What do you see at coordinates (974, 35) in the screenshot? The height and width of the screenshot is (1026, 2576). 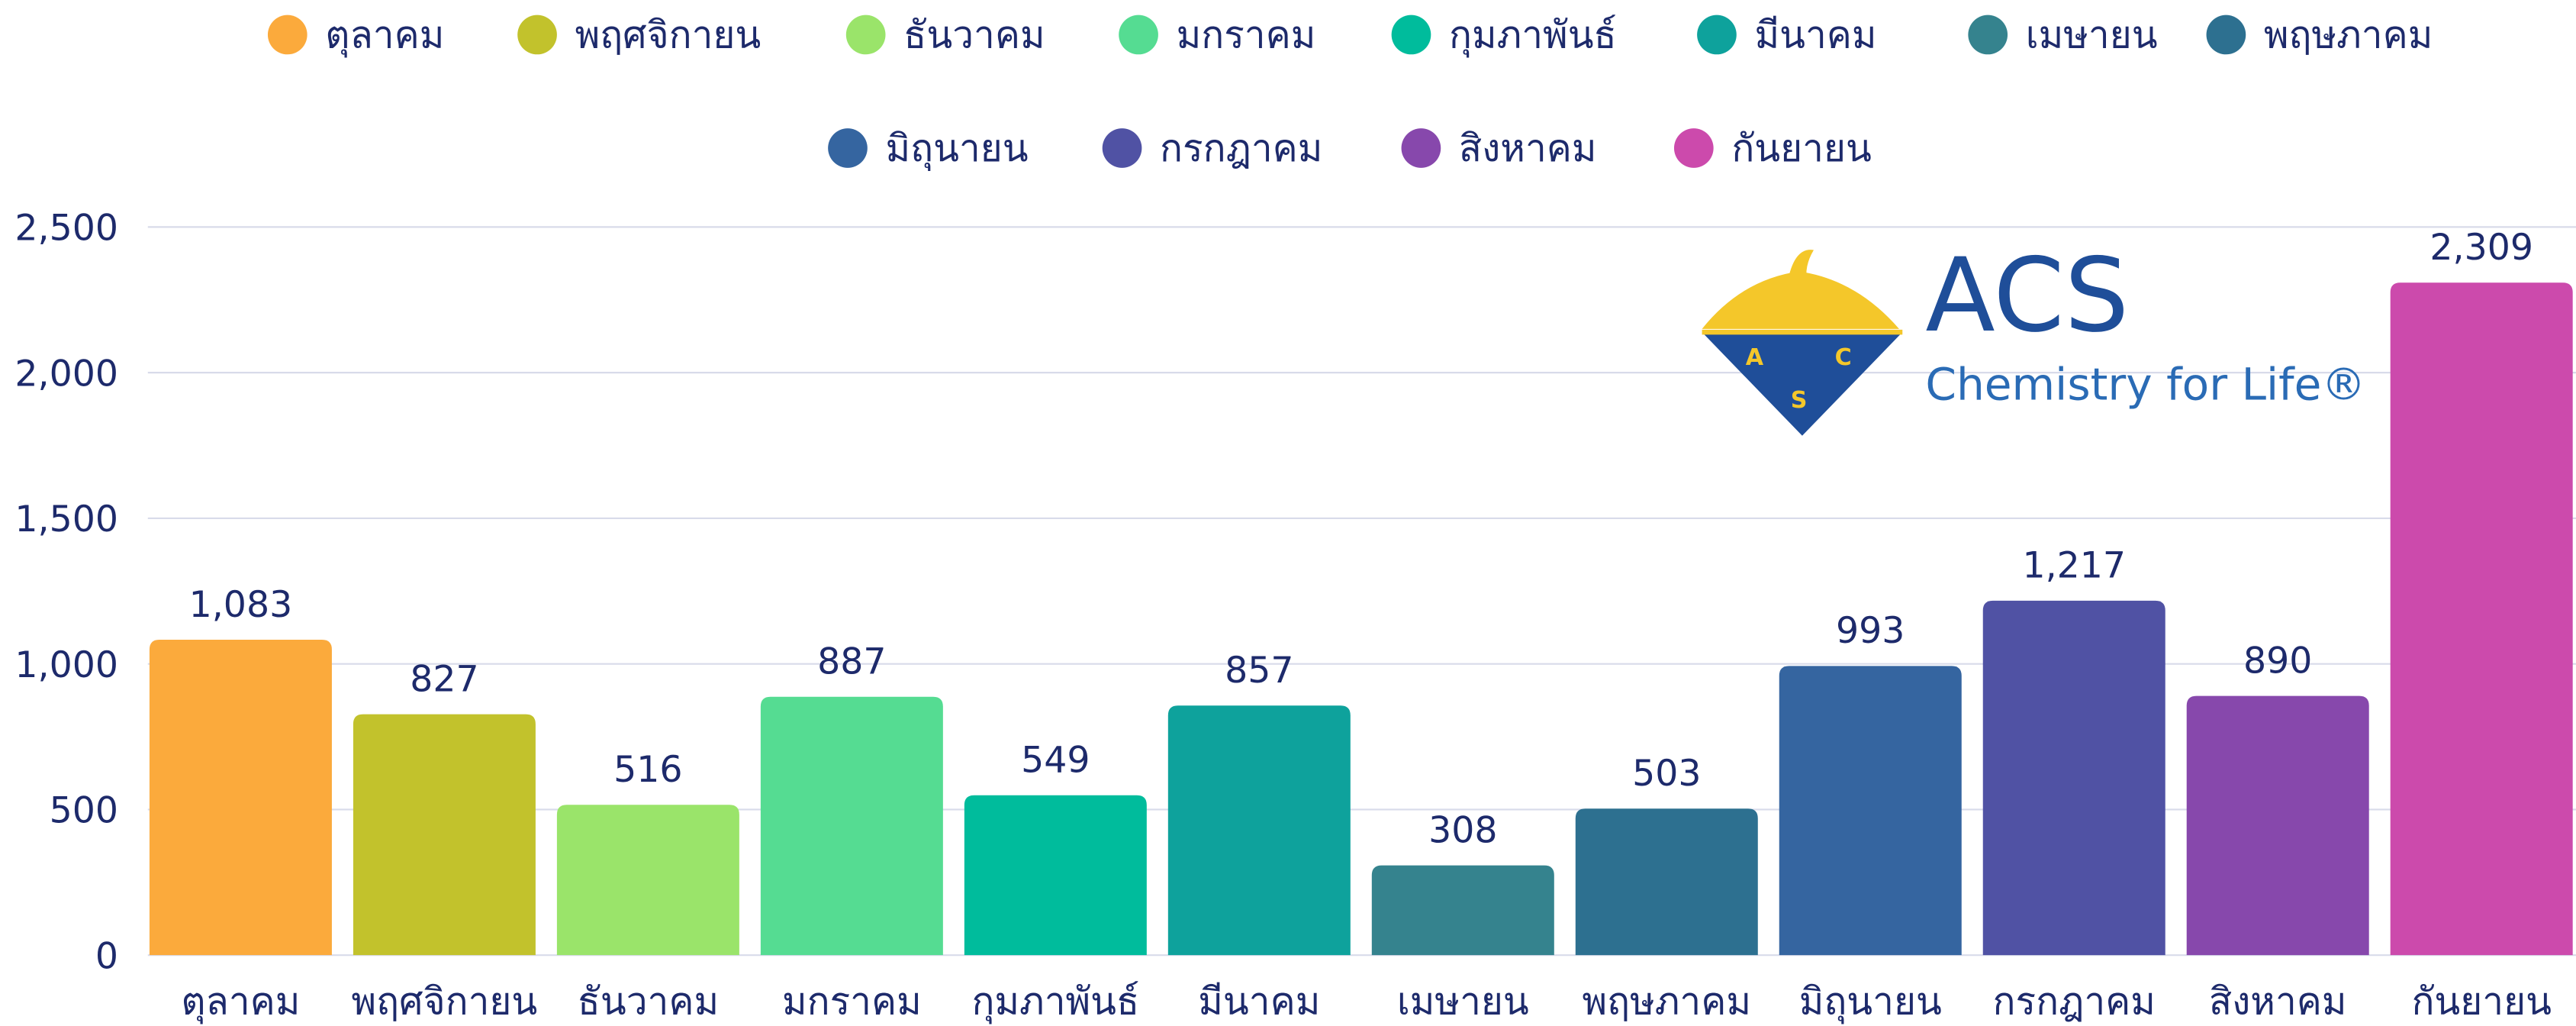 I see `legend-label: ธันวาคม` at bounding box center [974, 35].